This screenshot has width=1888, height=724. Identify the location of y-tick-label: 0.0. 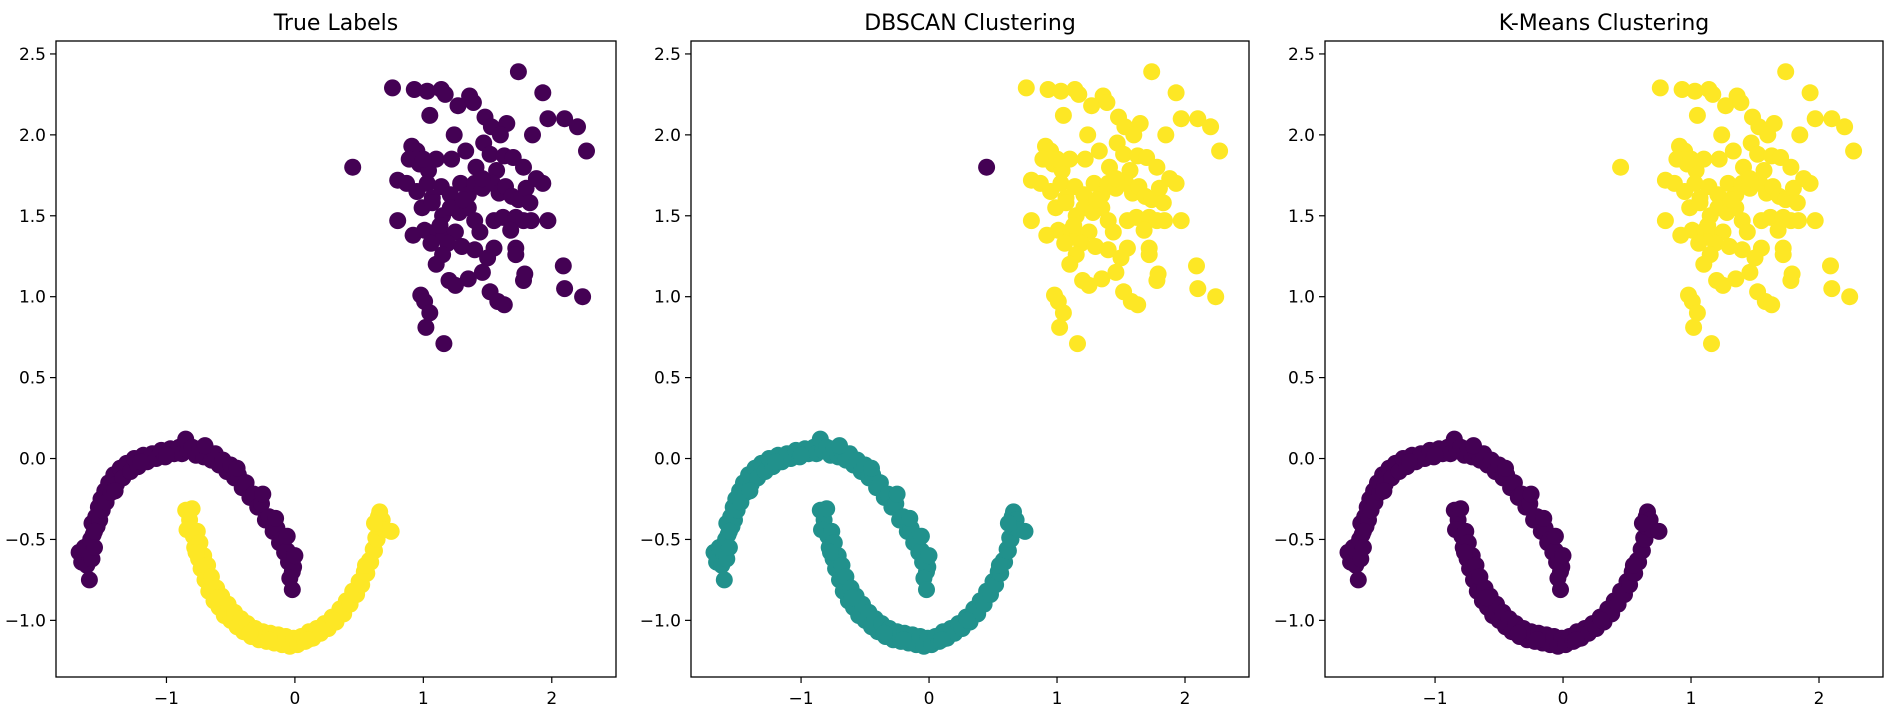
(1301, 460).